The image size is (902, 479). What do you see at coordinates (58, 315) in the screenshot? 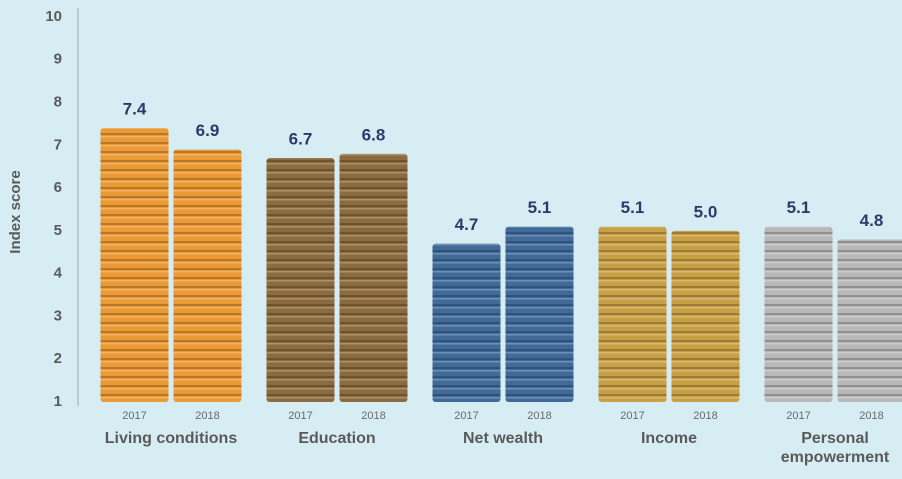
I see `y-tick-label: 3` at bounding box center [58, 315].